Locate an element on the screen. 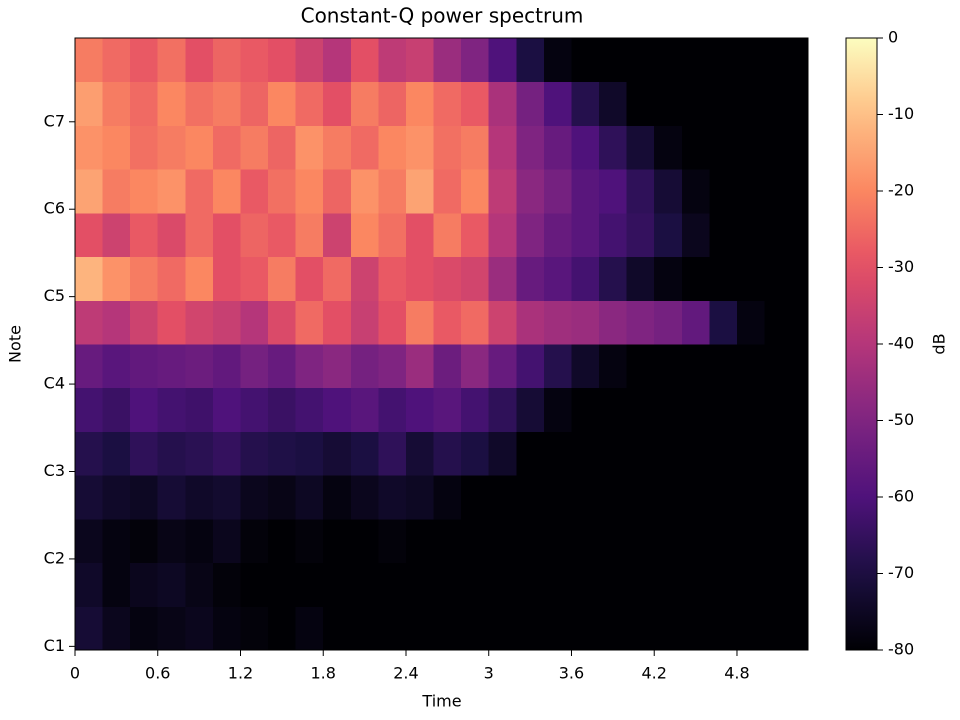  y-tick-label: C3 is located at coordinates (54, 470).